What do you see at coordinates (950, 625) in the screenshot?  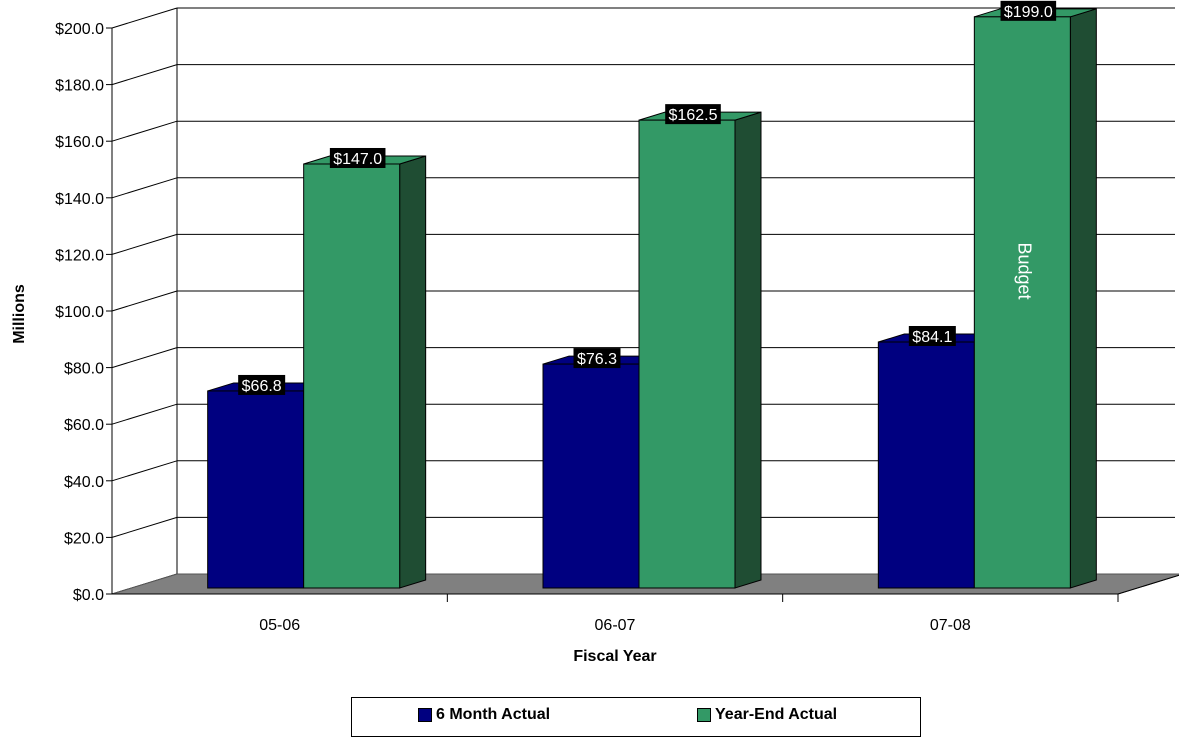 I see `x-tick-label: 07-08` at bounding box center [950, 625].